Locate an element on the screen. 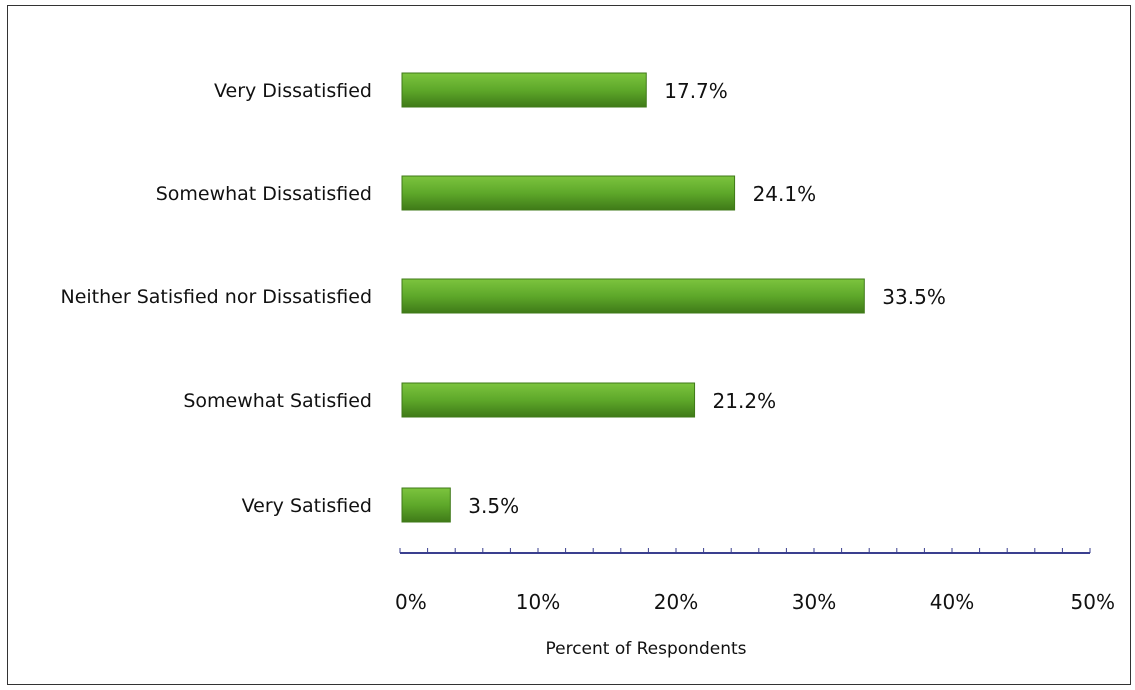  x-axis: 0% 10% 20% 30% 40% 50% is located at coordinates (755, 581).